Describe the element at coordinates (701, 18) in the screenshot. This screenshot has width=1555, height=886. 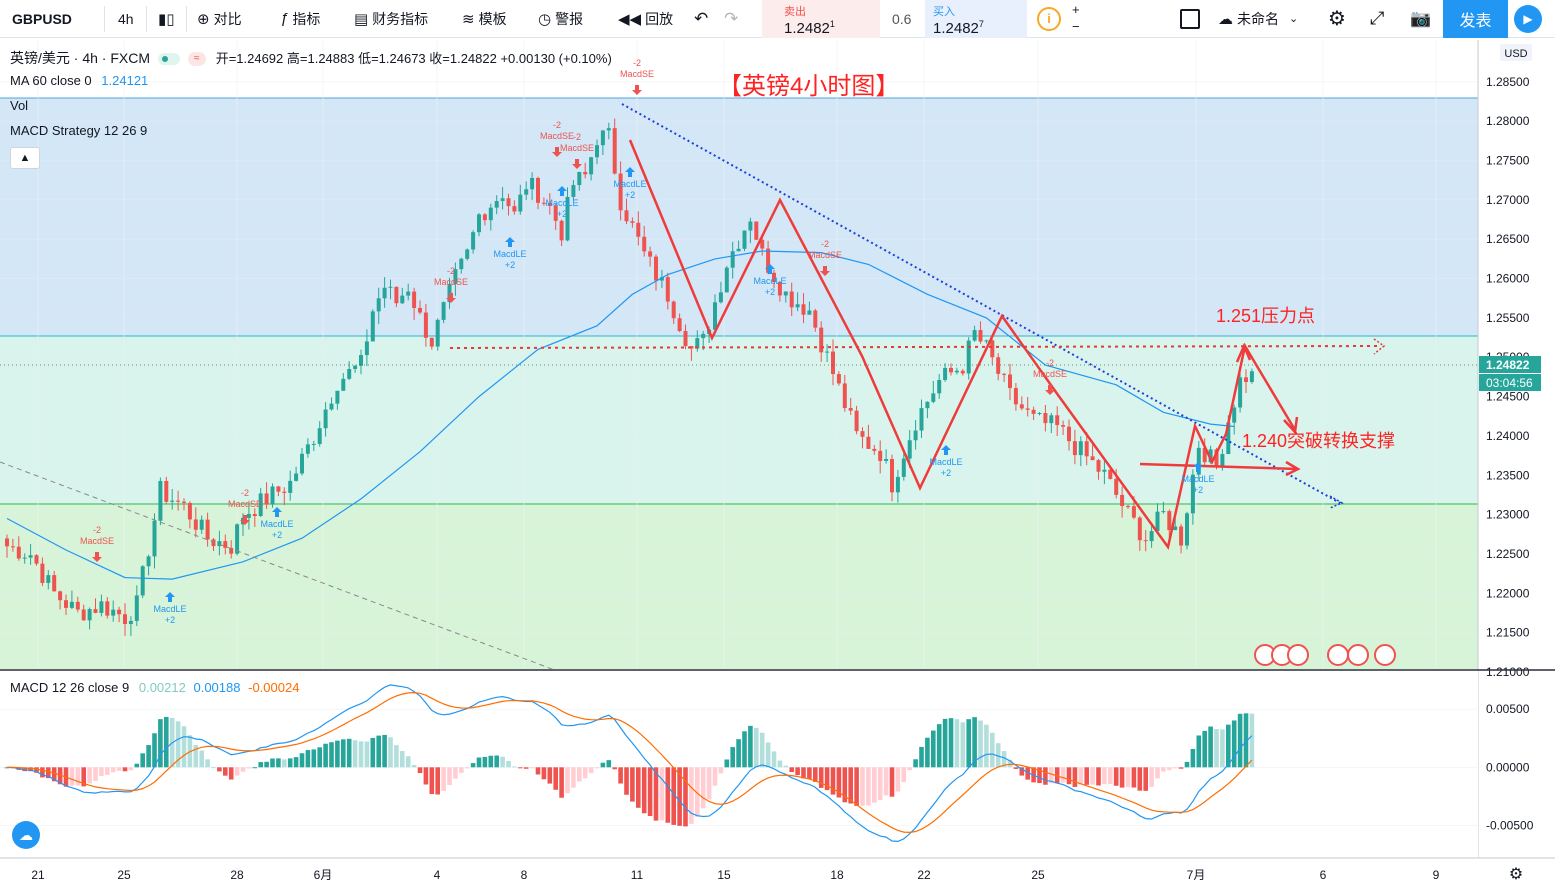
I see `undo-button: ↶` at that location.